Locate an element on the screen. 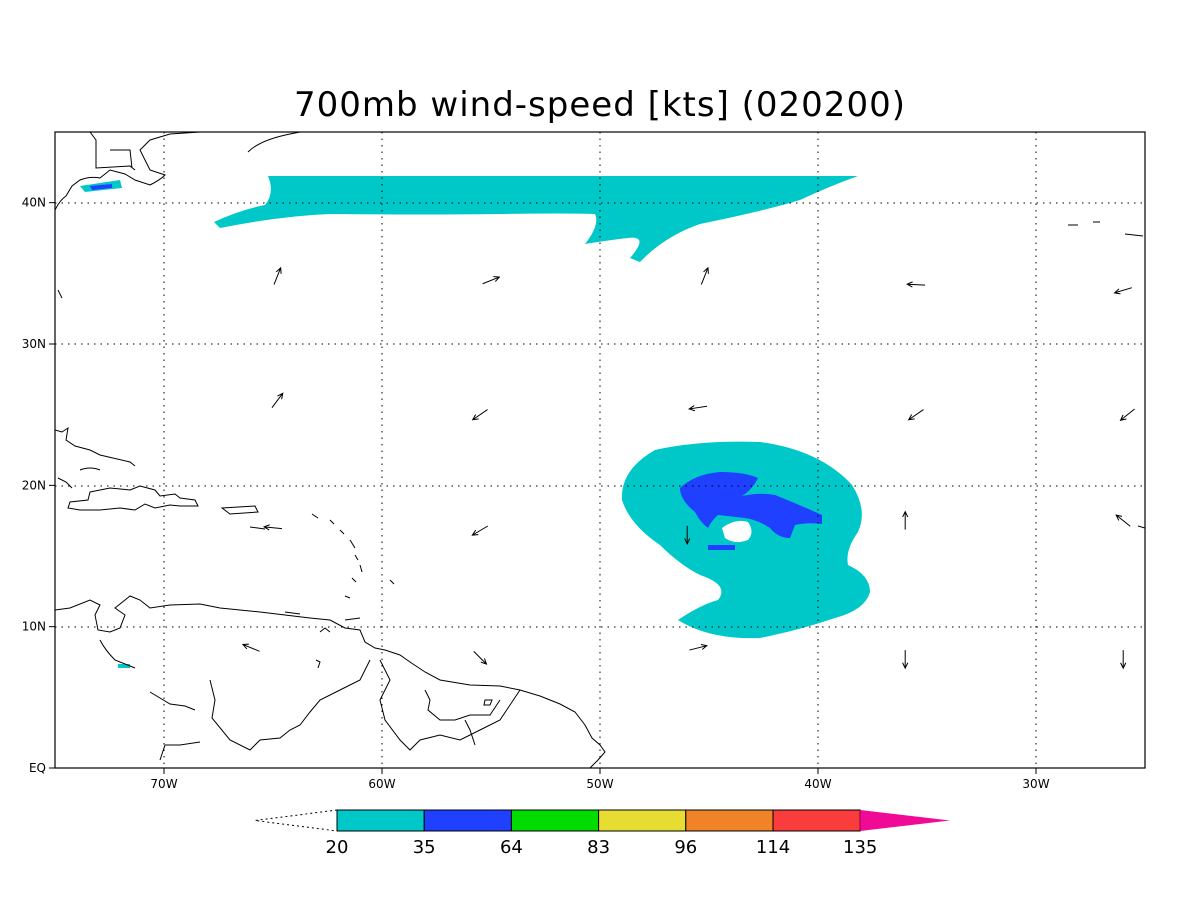  colorbar-under-triangle is located at coordinates (296, 820).